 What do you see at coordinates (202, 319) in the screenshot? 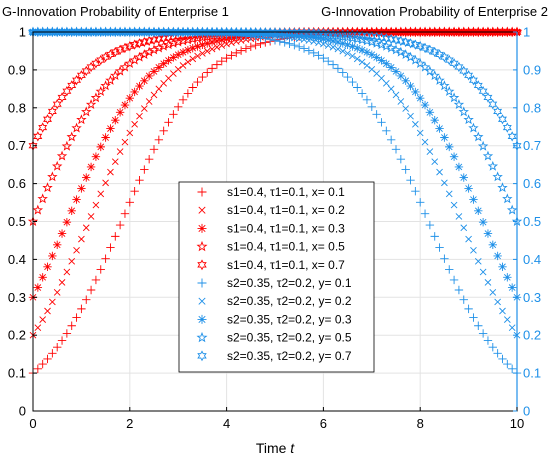
I see `legend-marker-icon` at bounding box center [202, 319].